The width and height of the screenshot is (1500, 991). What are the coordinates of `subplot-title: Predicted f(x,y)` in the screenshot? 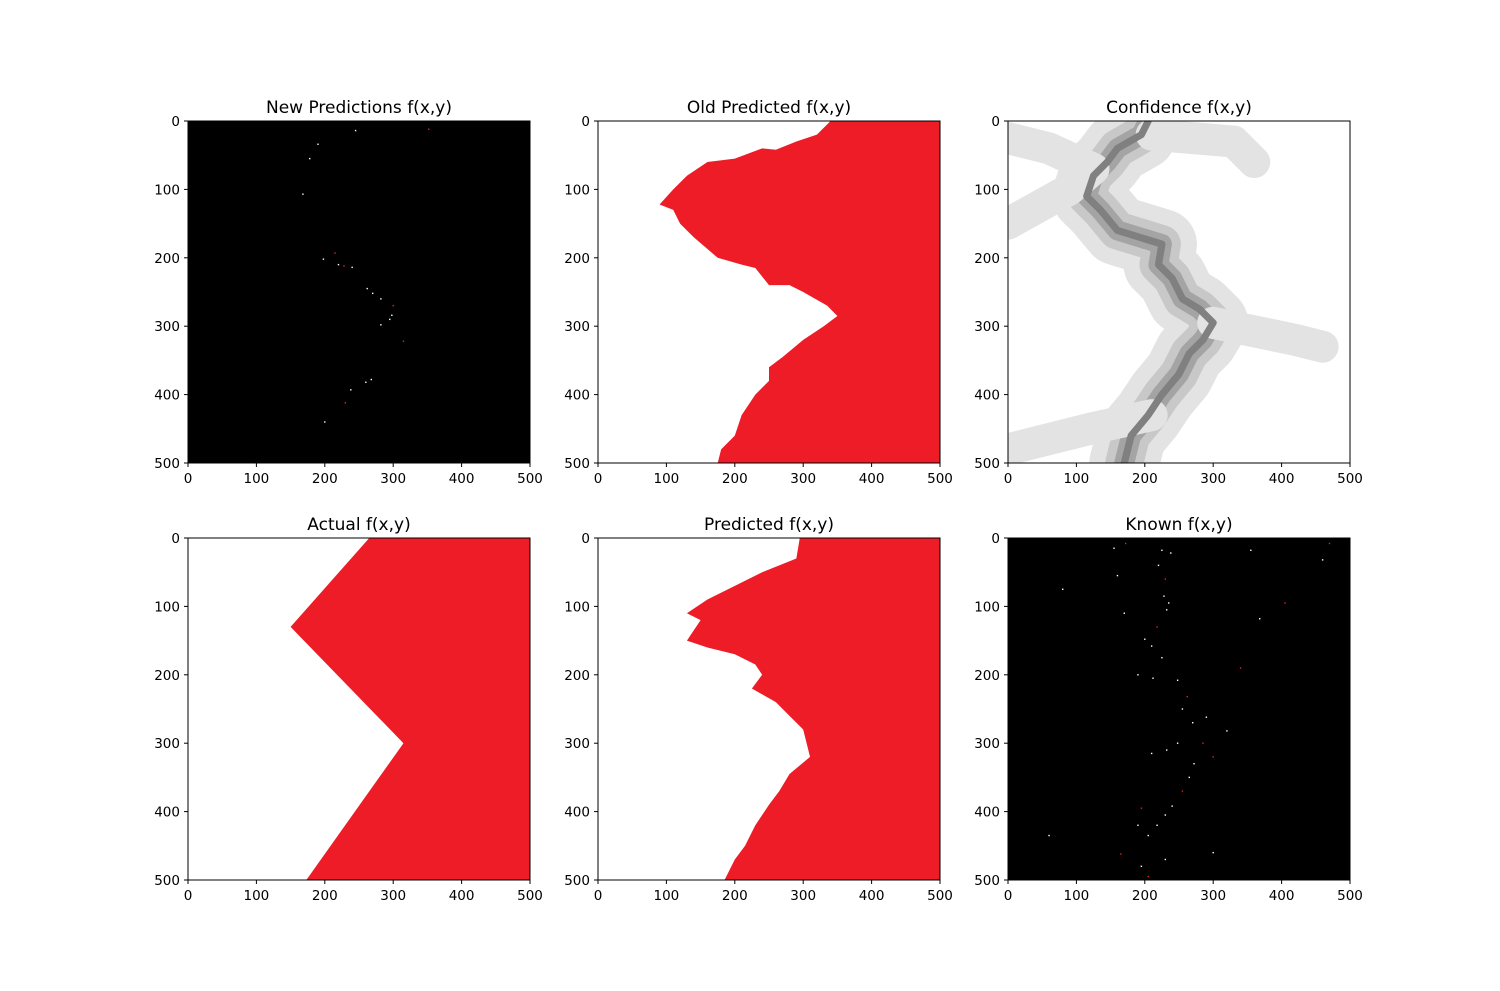 It's located at (769, 525).